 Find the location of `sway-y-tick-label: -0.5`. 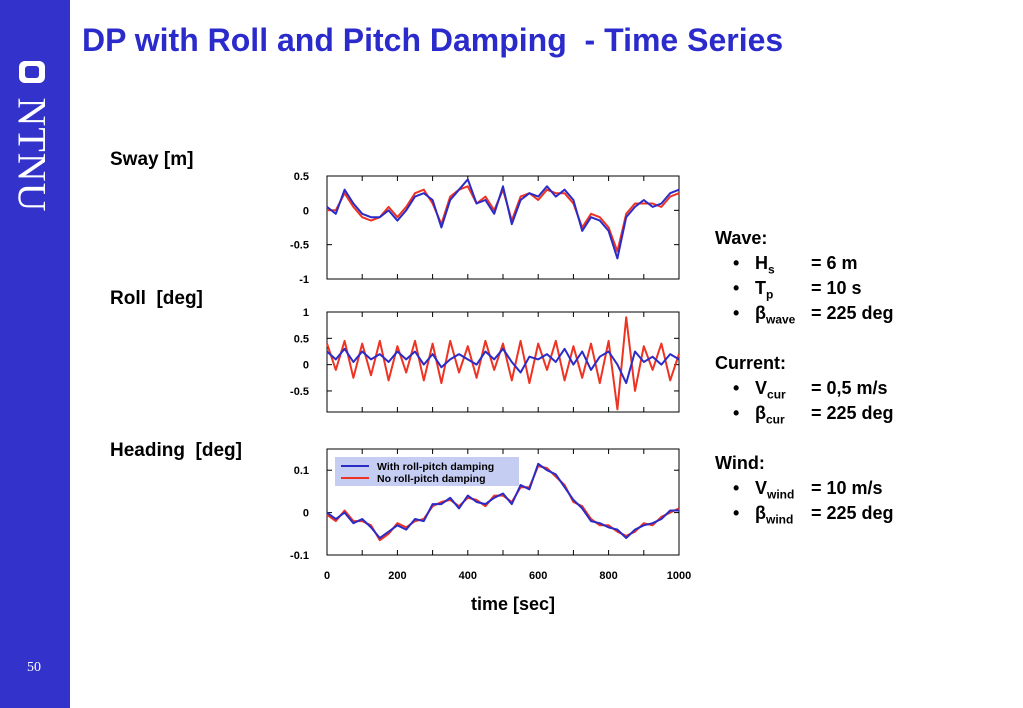

sway-y-tick-label: -0.5 is located at coordinates (299, 246).